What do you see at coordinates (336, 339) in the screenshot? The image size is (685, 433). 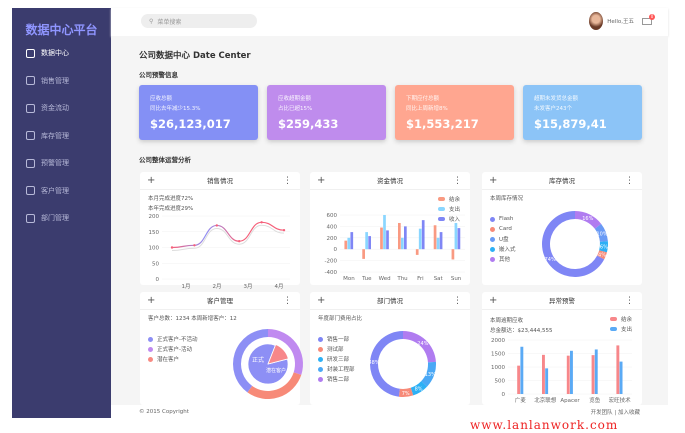 I see `legend-item: 销售一部` at bounding box center [336, 339].